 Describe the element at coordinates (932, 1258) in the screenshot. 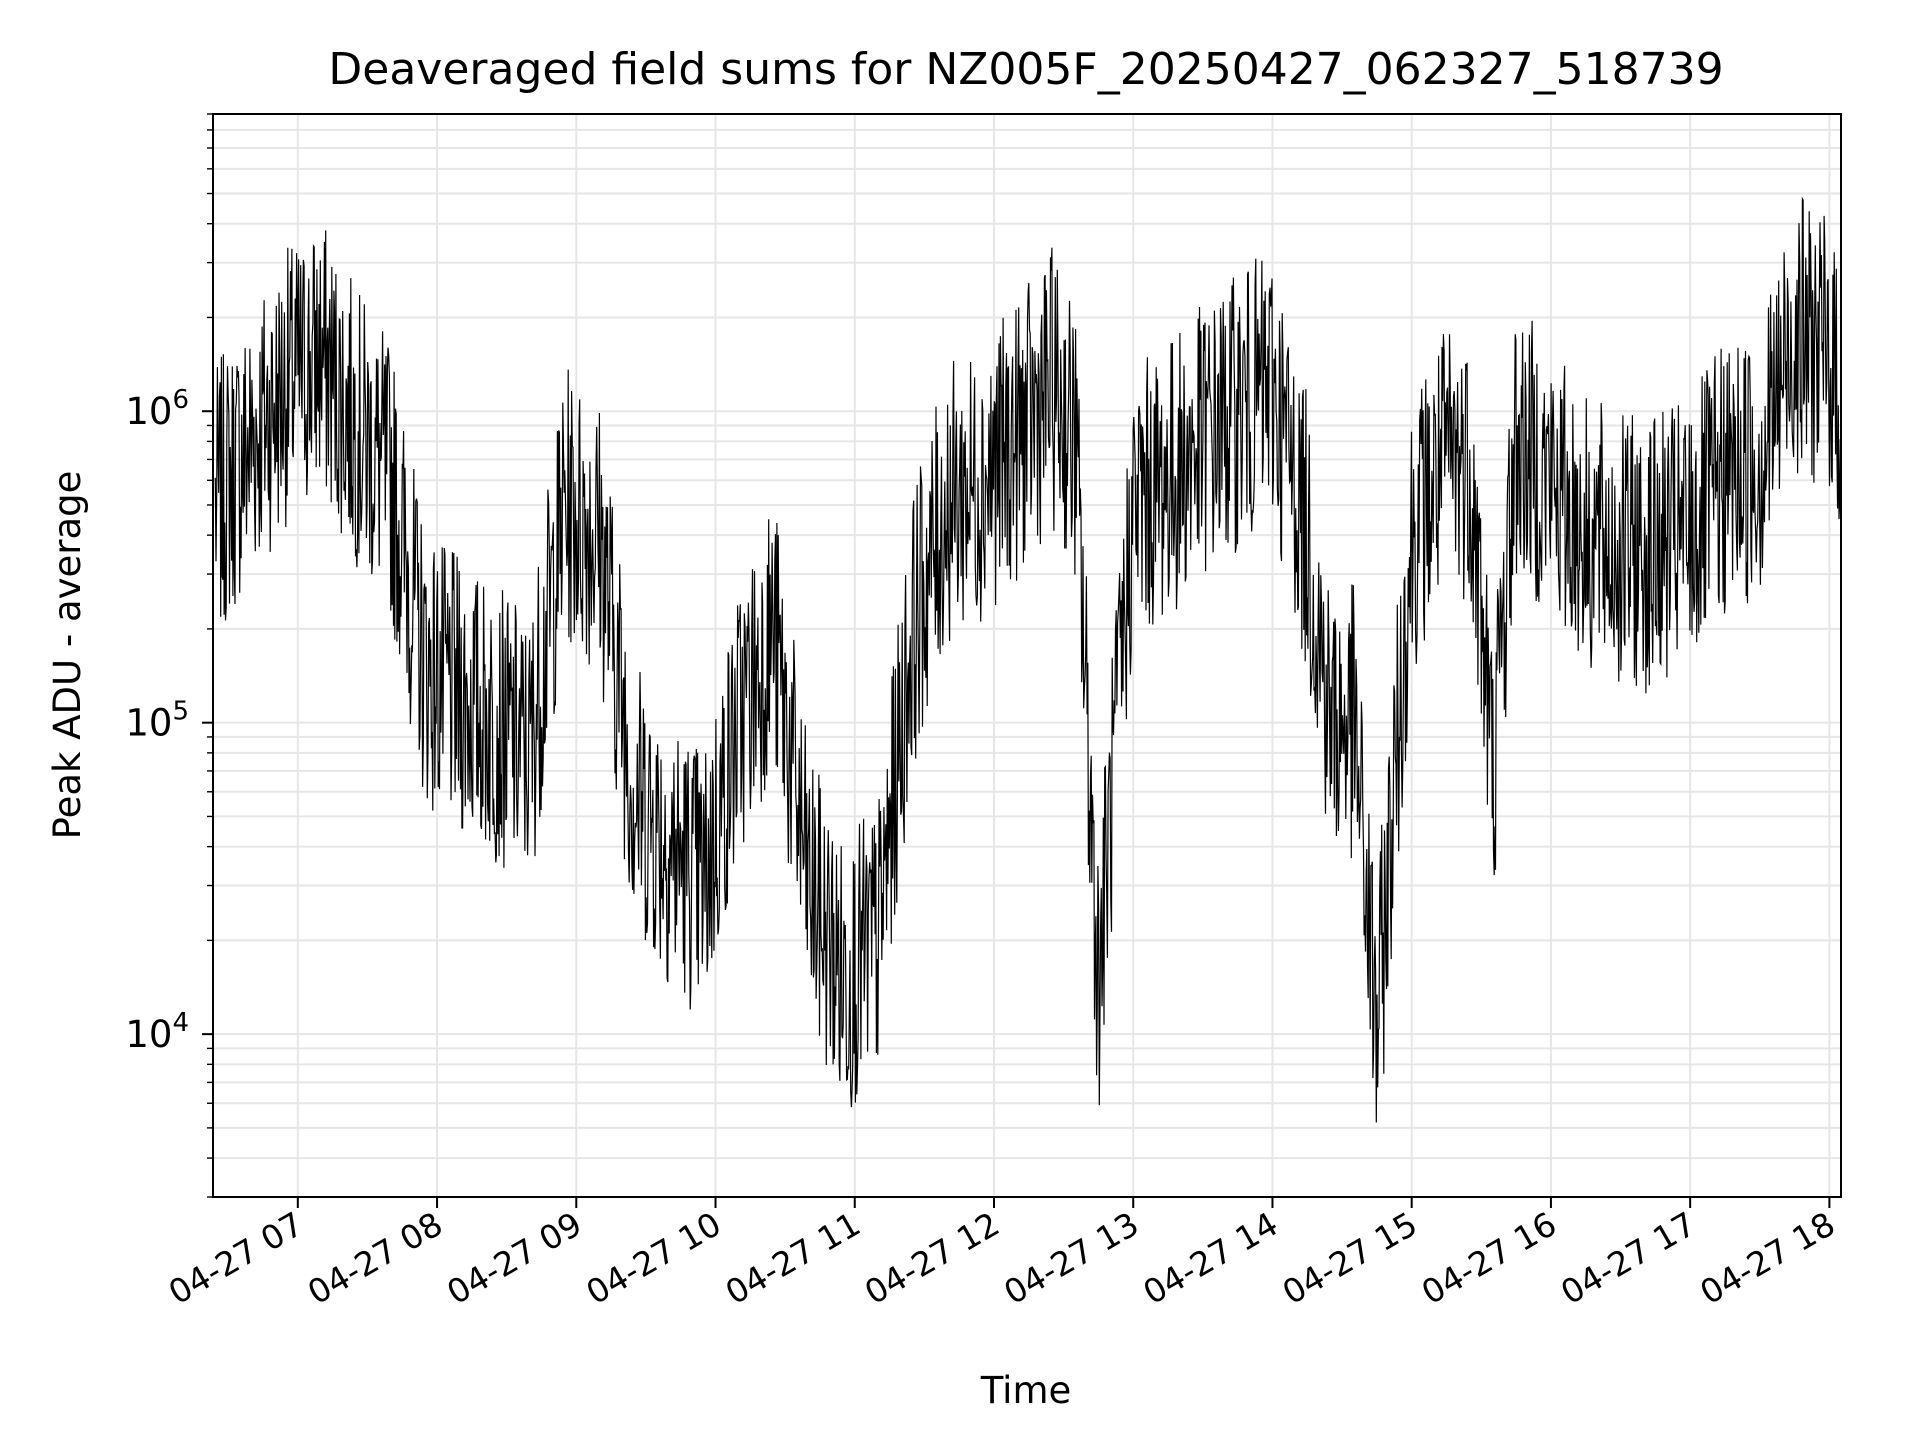

I see `x-tick-label: 04-27 12` at that location.